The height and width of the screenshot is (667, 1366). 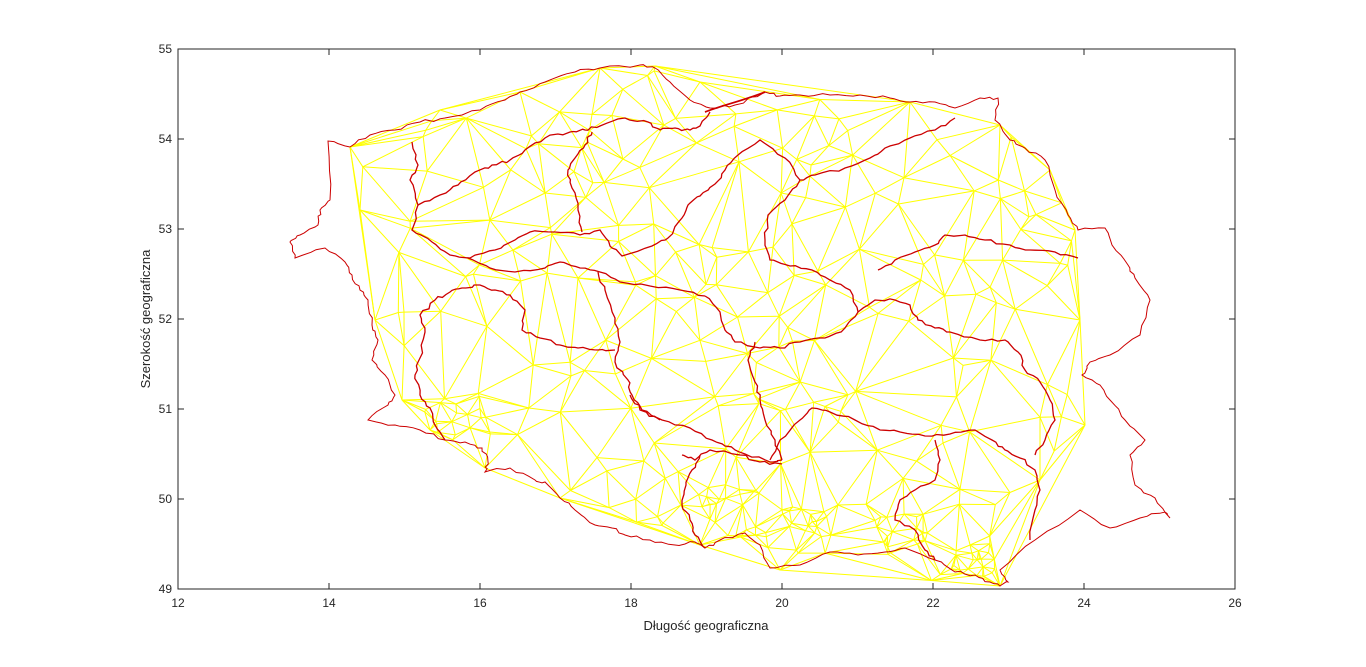 I want to click on x-tick-label: 26, so click(x=1235, y=603).